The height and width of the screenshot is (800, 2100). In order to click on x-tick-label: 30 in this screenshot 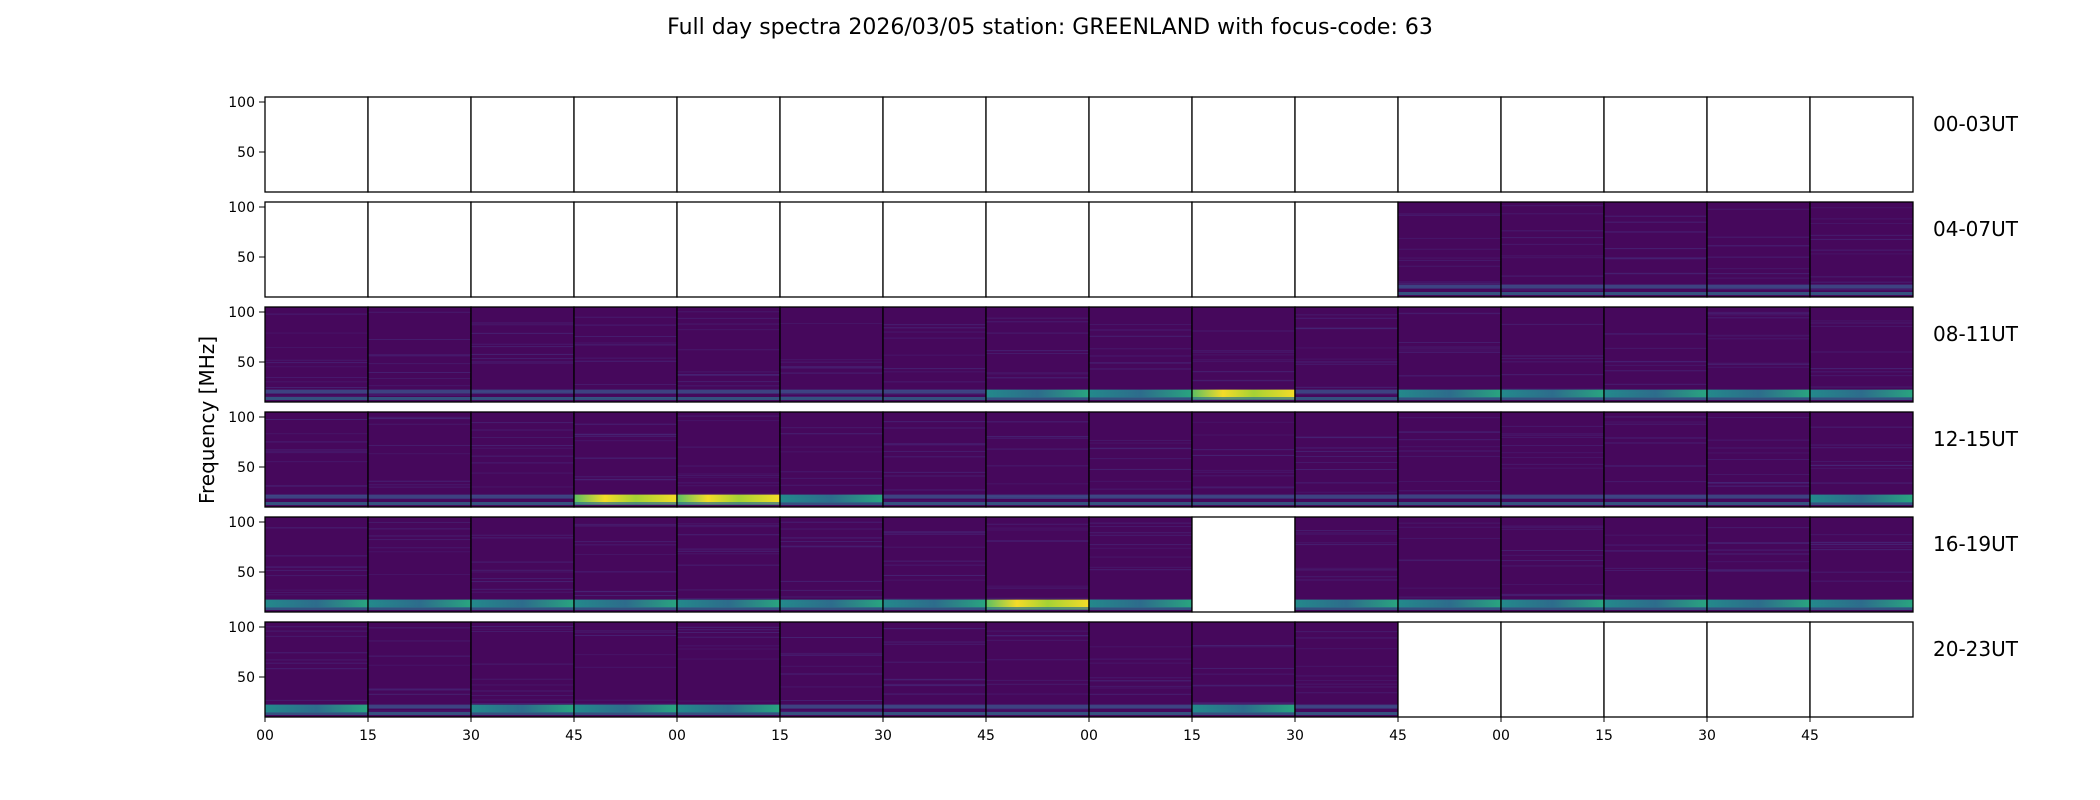, I will do `click(1295, 736)`.